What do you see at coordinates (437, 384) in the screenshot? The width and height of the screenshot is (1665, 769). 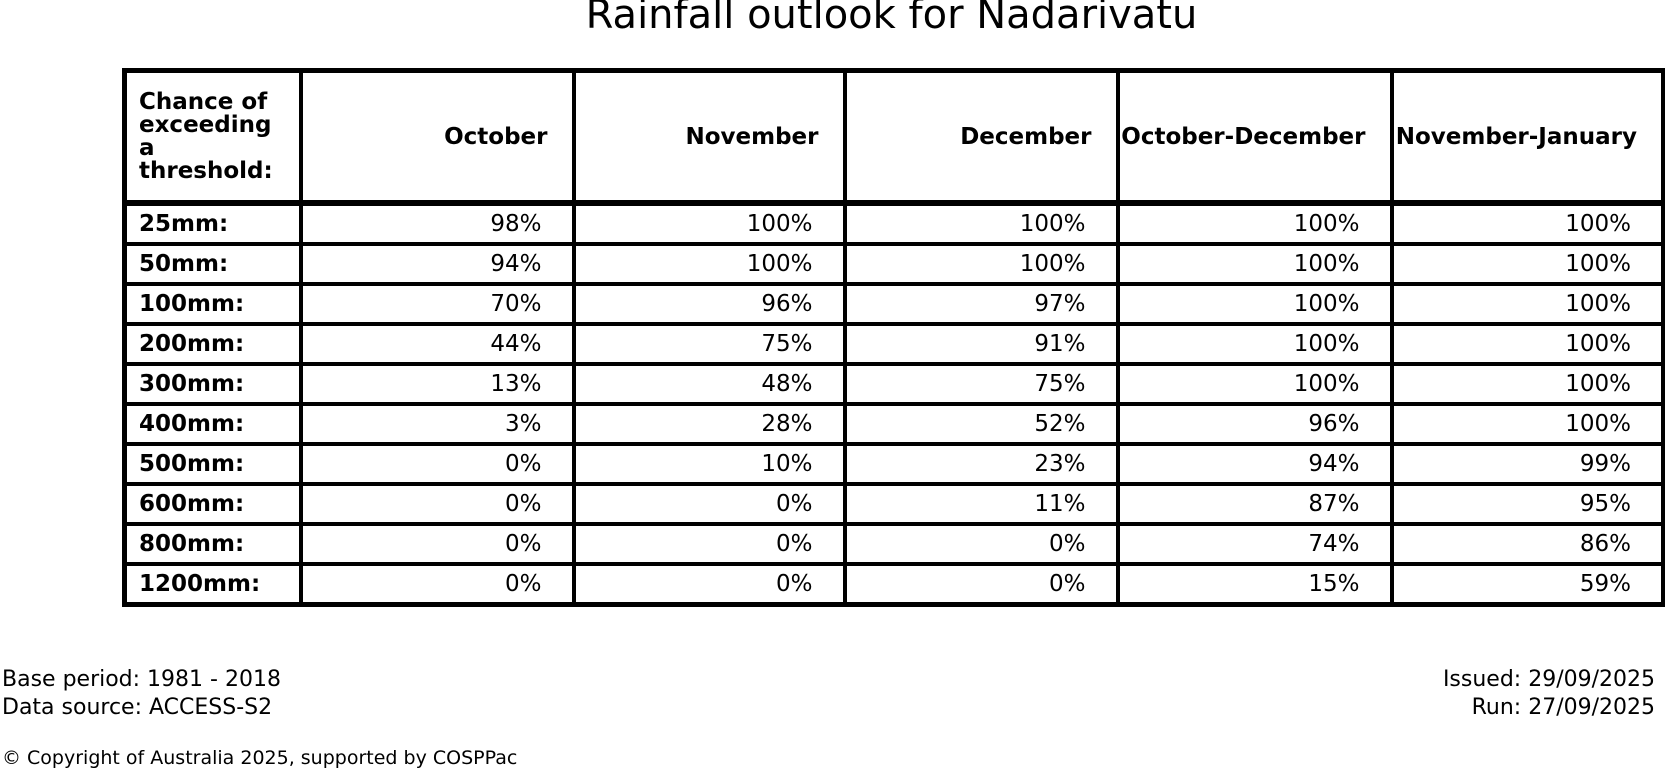 I see `value-cell: 13%` at bounding box center [437, 384].